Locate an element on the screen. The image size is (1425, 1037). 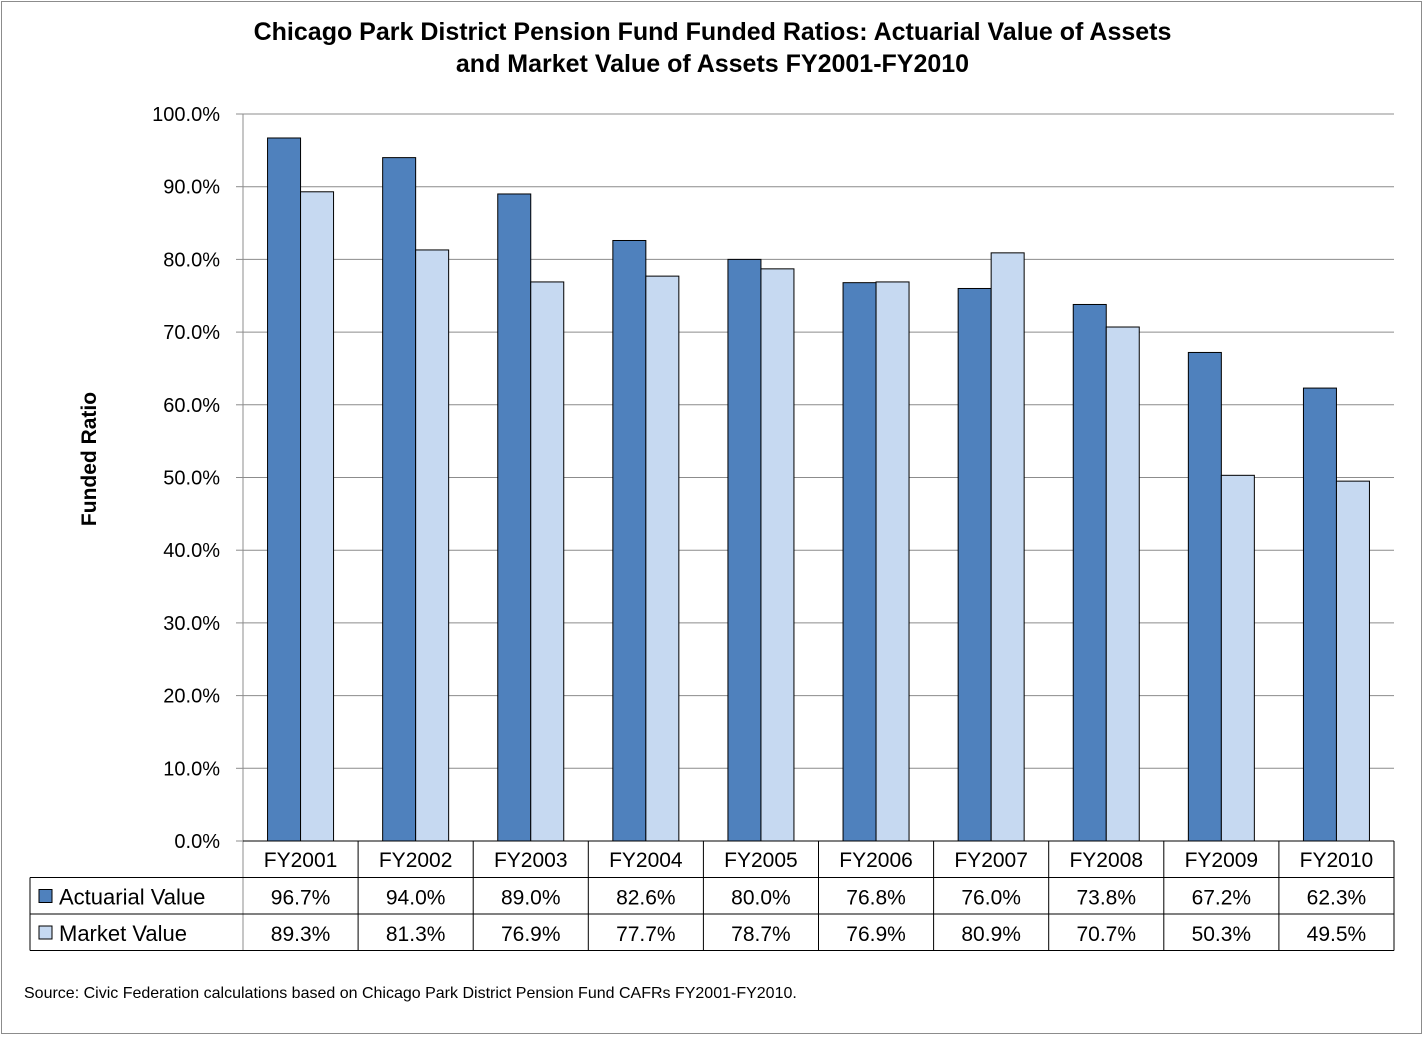
data-label: 49.5% is located at coordinates (1337, 934).